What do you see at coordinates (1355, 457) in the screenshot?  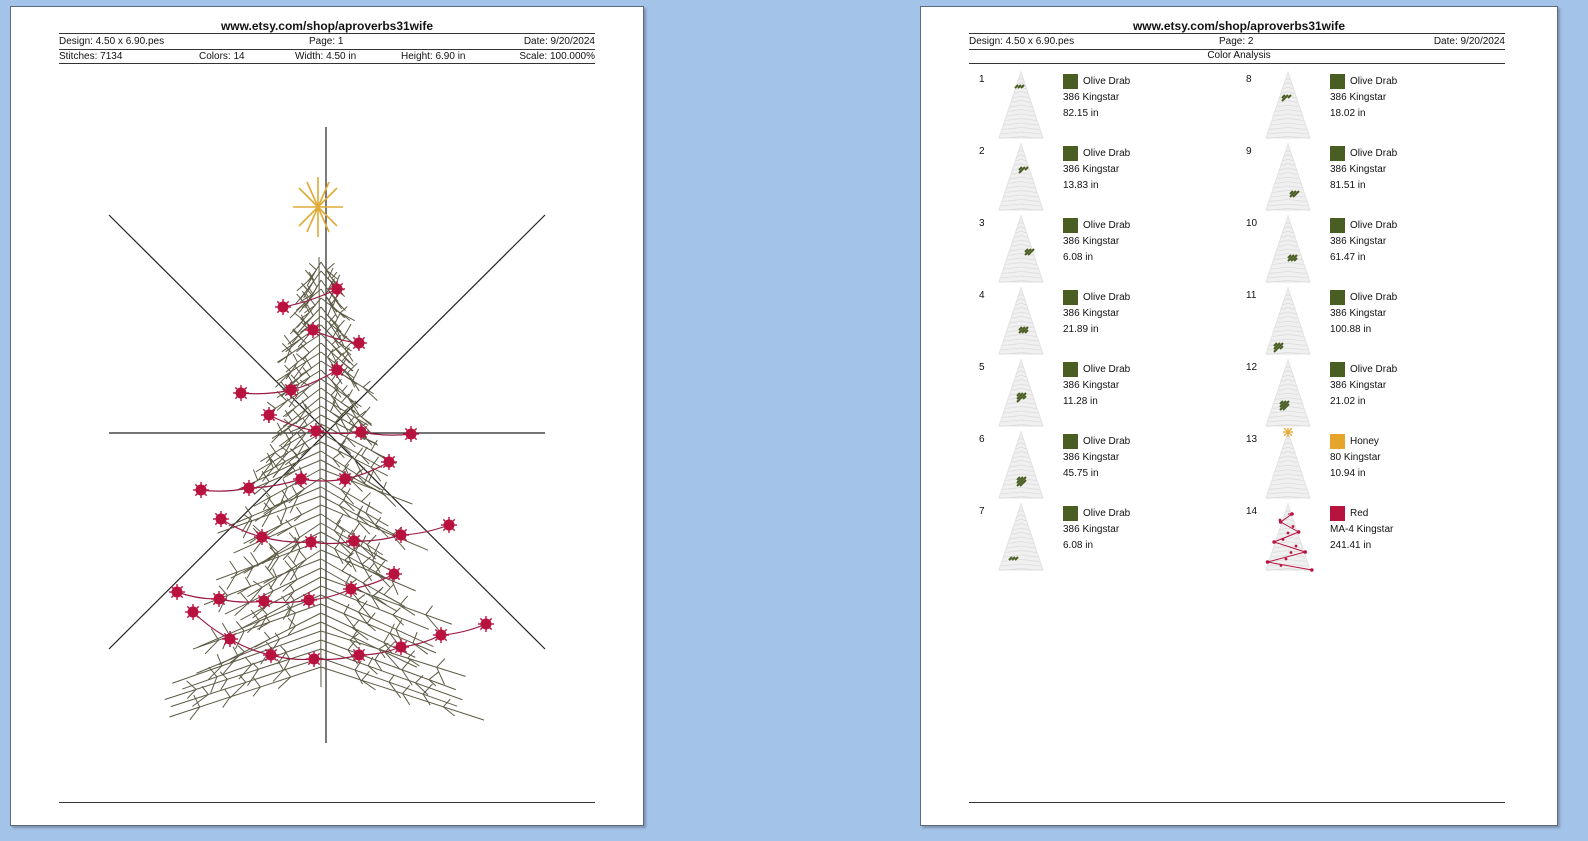 I see `thread-brand: 80 Kingstar` at bounding box center [1355, 457].